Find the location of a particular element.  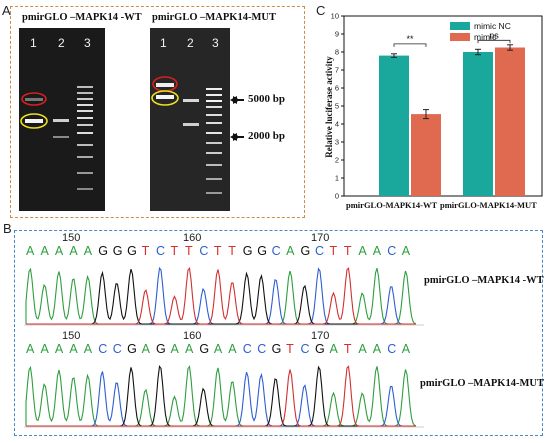

gel-mut-image: 1 2 3 is located at coordinates (190, 119).